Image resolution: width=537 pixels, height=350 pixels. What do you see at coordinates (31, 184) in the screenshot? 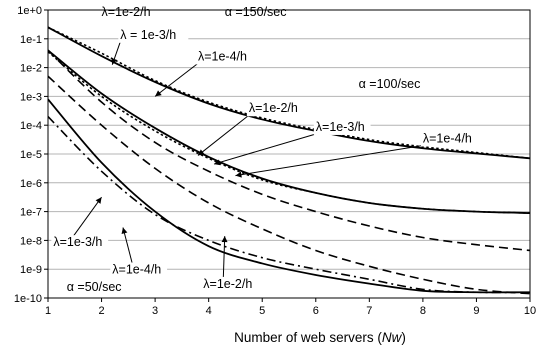
I see `y-tick-label: 1e-6` at bounding box center [31, 184].